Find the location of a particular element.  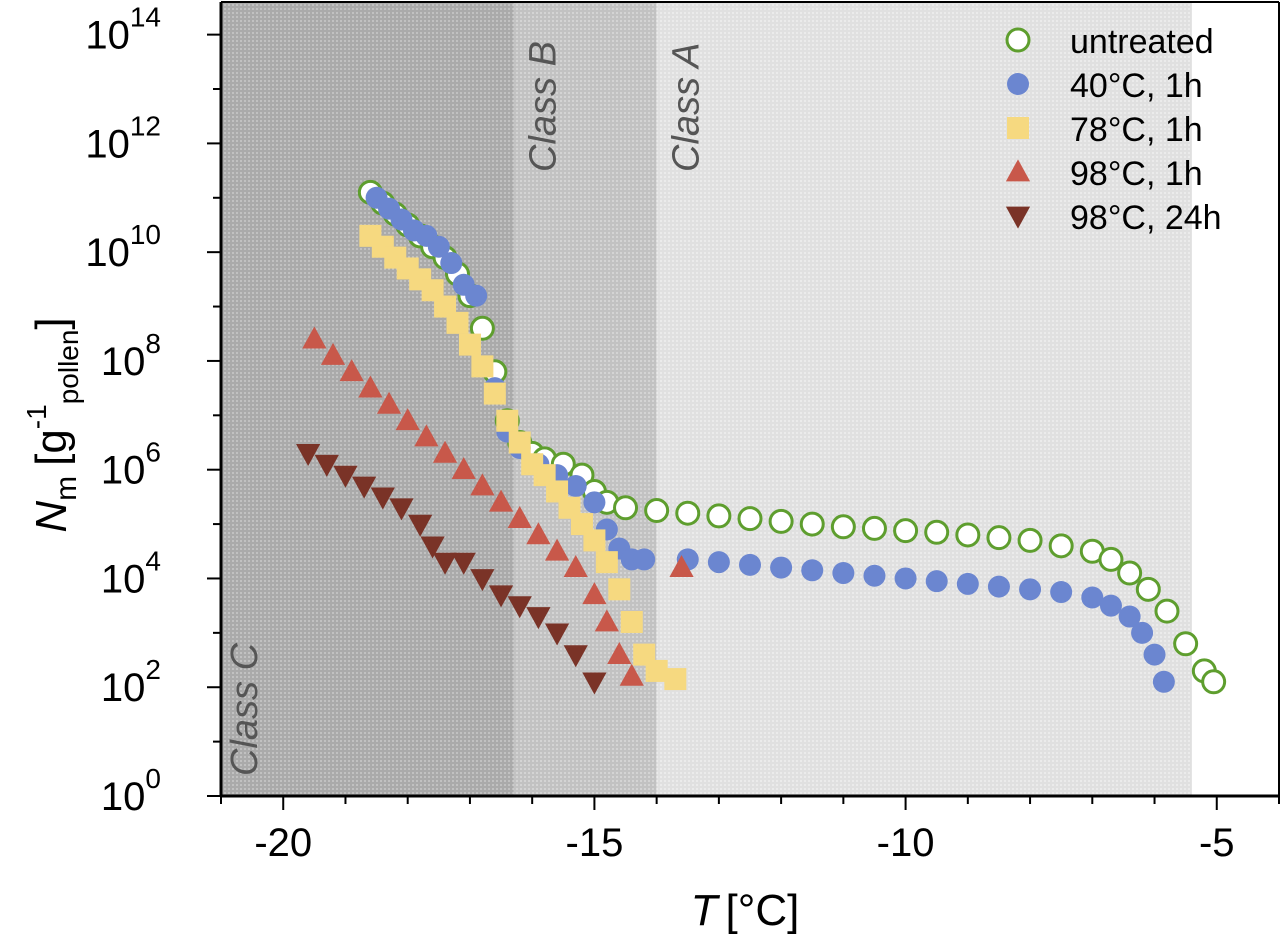

y-axis-symbol: N is located at coordinates (51, 517).